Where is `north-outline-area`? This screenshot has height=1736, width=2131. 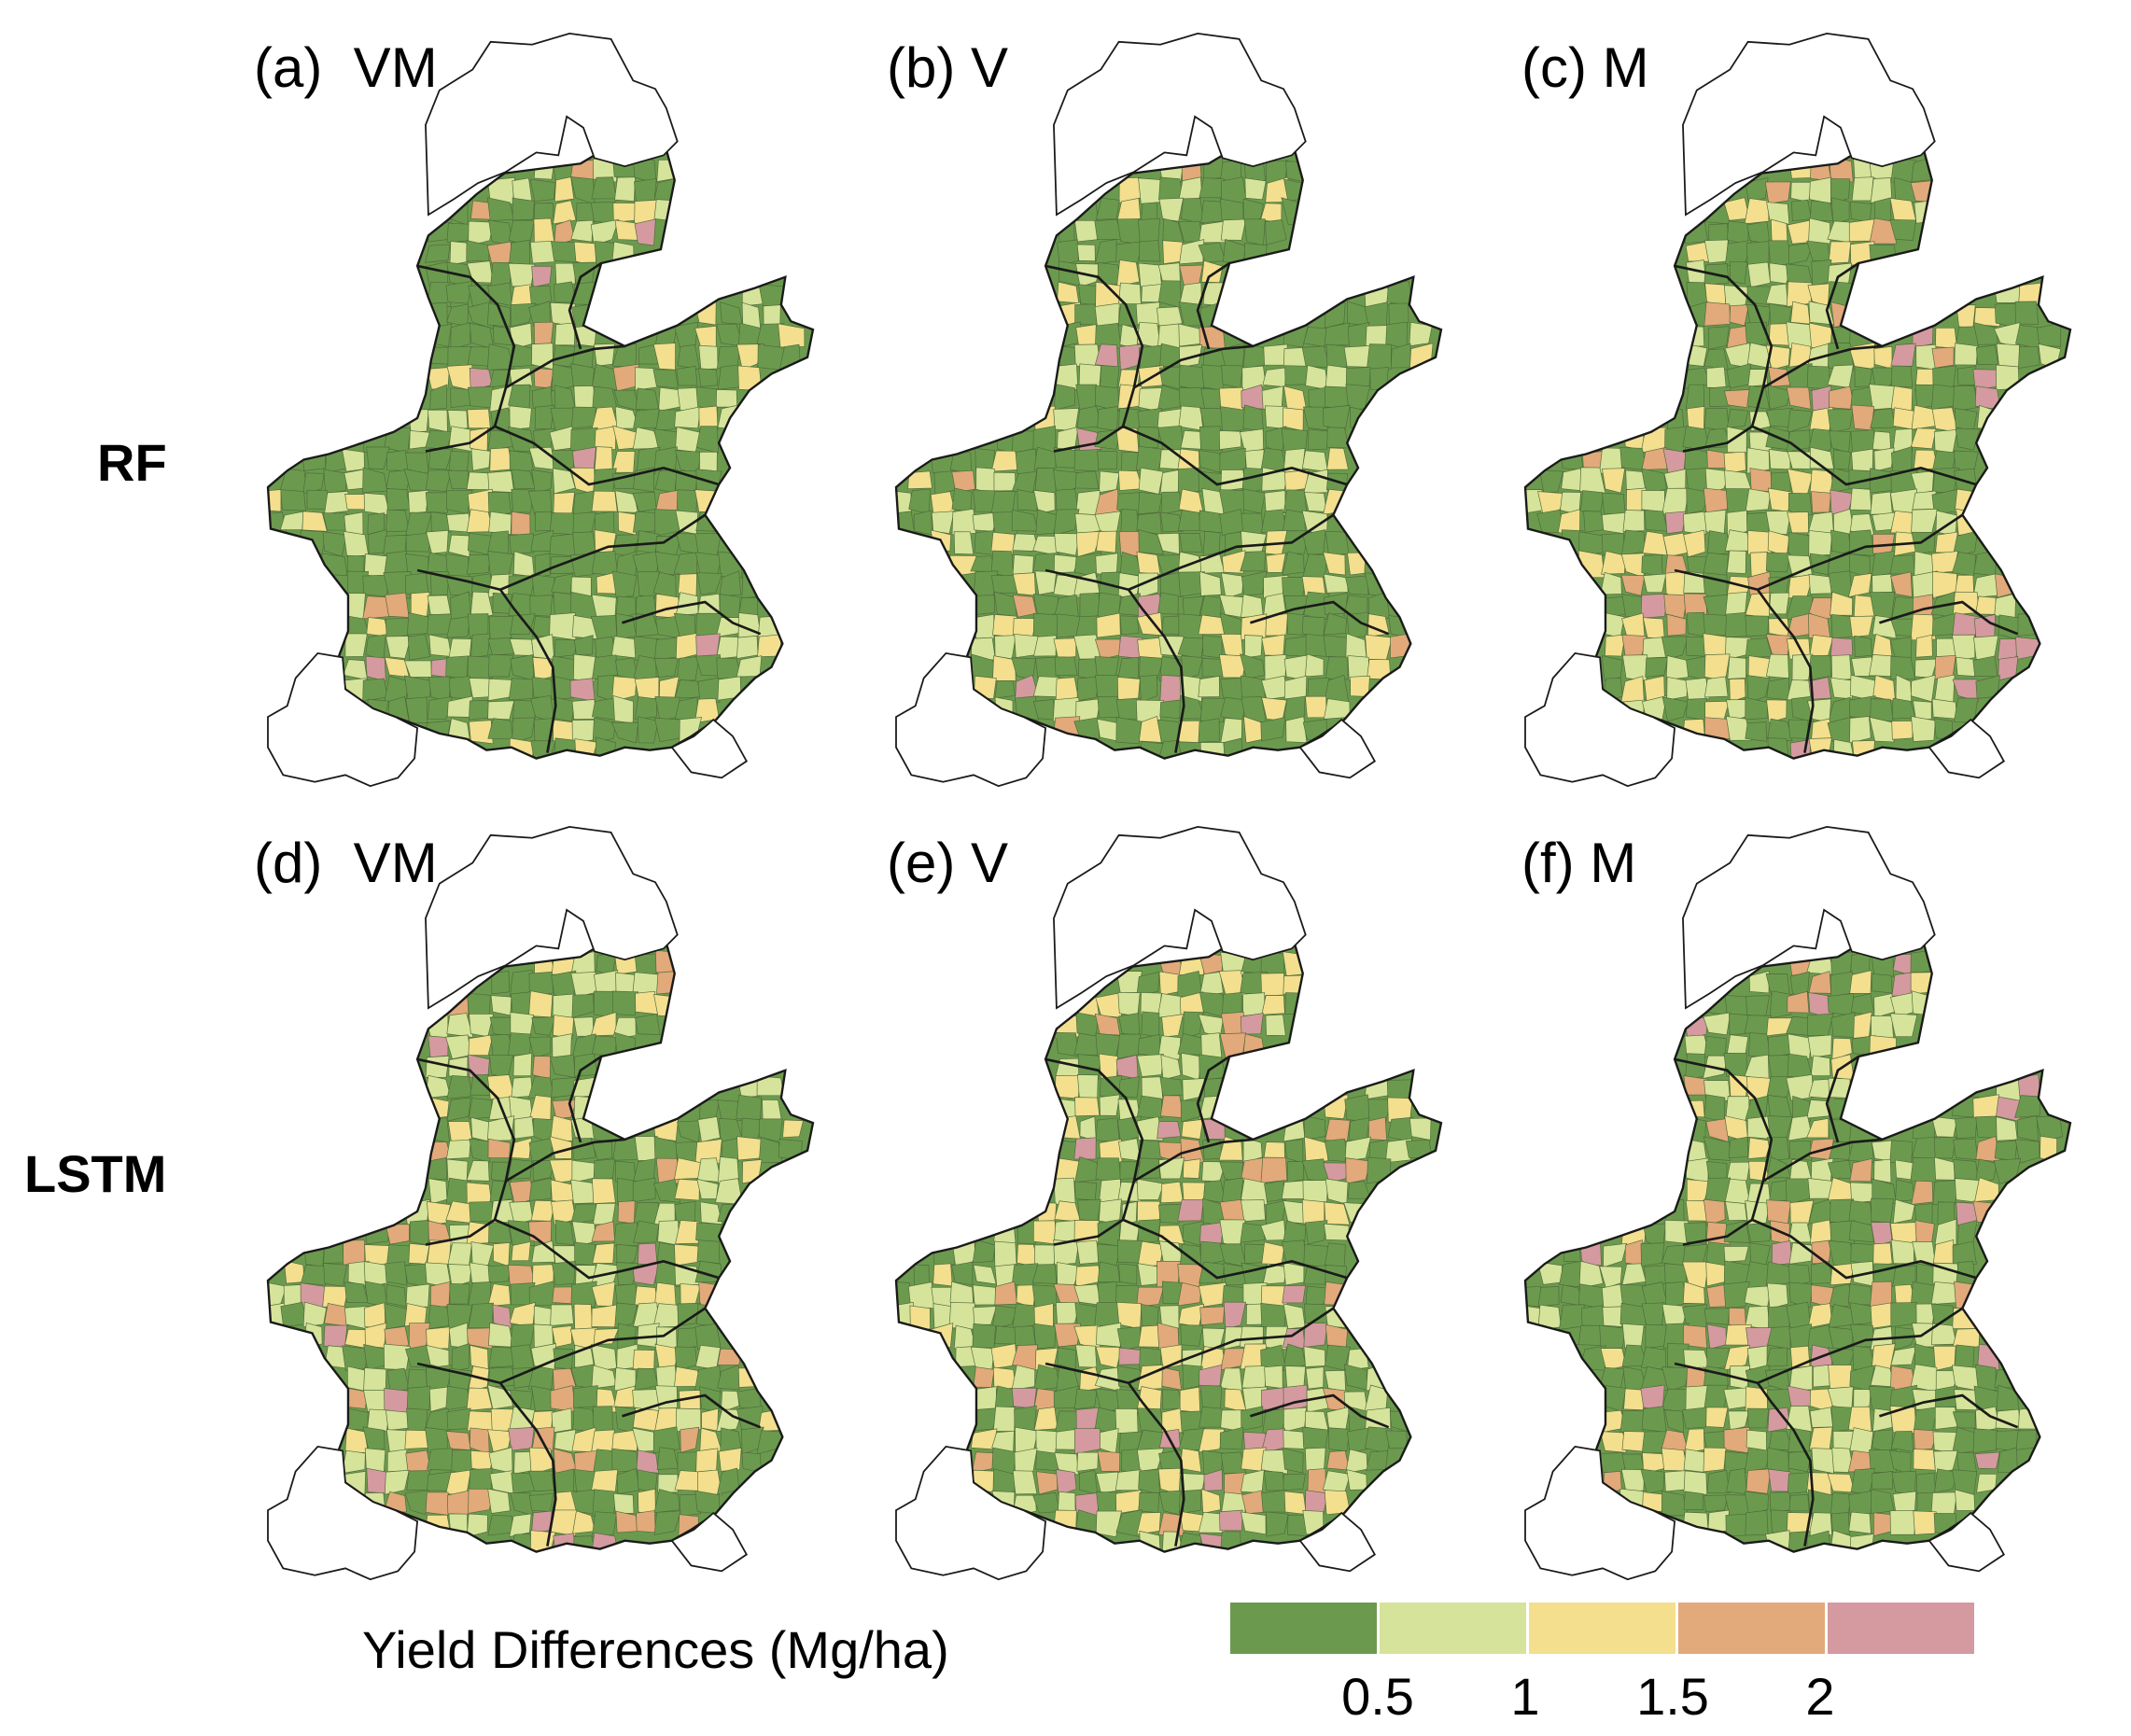
north-outline-area is located at coordinates (1809, 918).